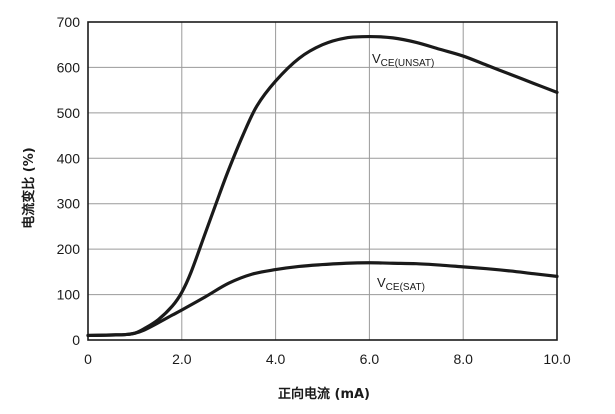 This screenshot has width=615, height=414. Describe the element at coordinates (408, 63) in the screenshot. I see `series-label-unsat-sub: CE(UNSAT)` at that location.